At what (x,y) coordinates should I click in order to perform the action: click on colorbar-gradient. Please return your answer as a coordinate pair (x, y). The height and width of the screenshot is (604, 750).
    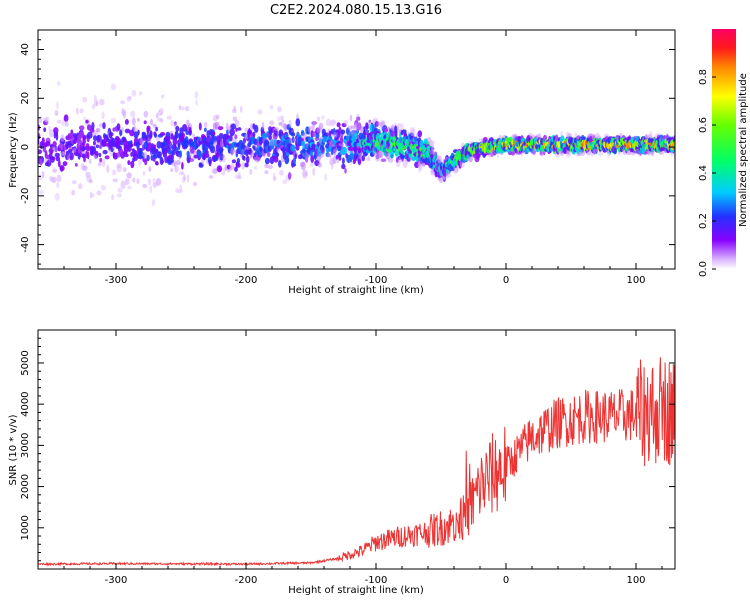
    Looking at the image, I should click on (724, 149).